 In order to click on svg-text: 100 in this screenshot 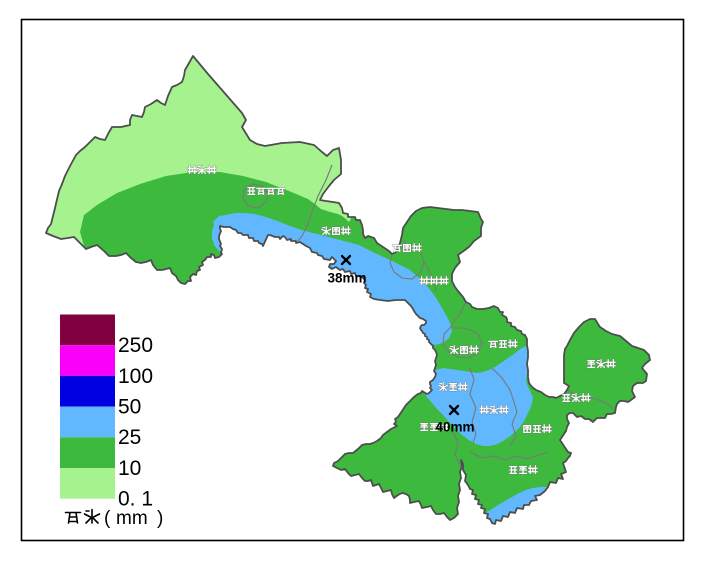, I will do `click(135, 376)`.